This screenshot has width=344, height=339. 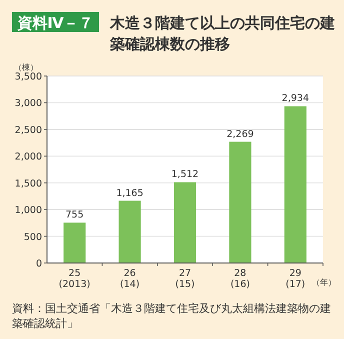 I want to click on y-tick-label: 500, so click(x=33, y=237).